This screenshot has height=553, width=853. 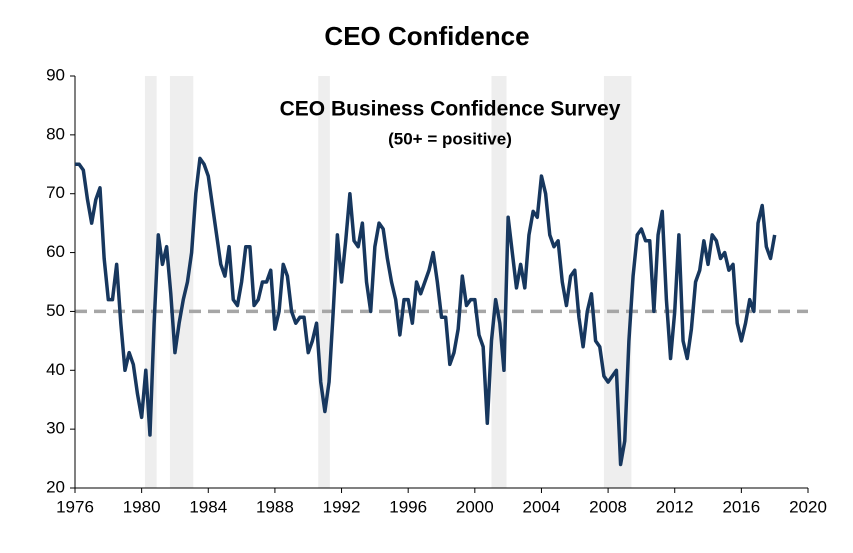 What do you see at coordinates (608, 506) in the screenshot?
I see `x-tick-label: 2008` at bounding box center [608, 506].